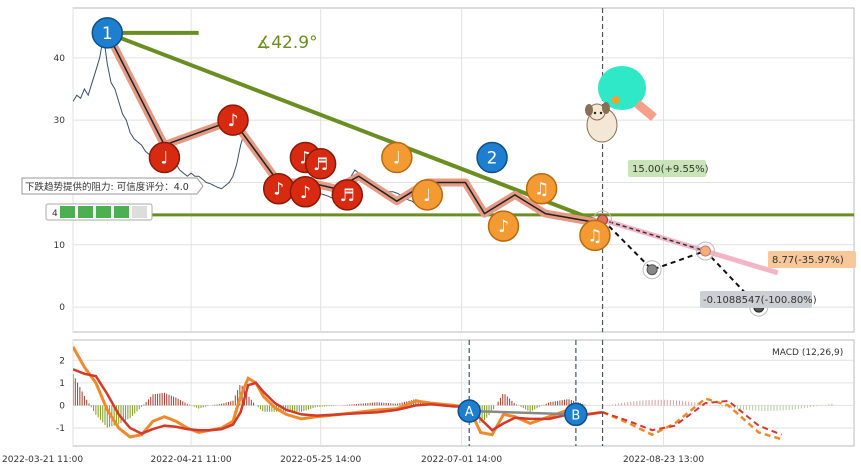 This screenshot has height=471, width=861. Describe the element at coordinates (536, 393) in the screenshot. I see `macd-dashed-lines` at that location.